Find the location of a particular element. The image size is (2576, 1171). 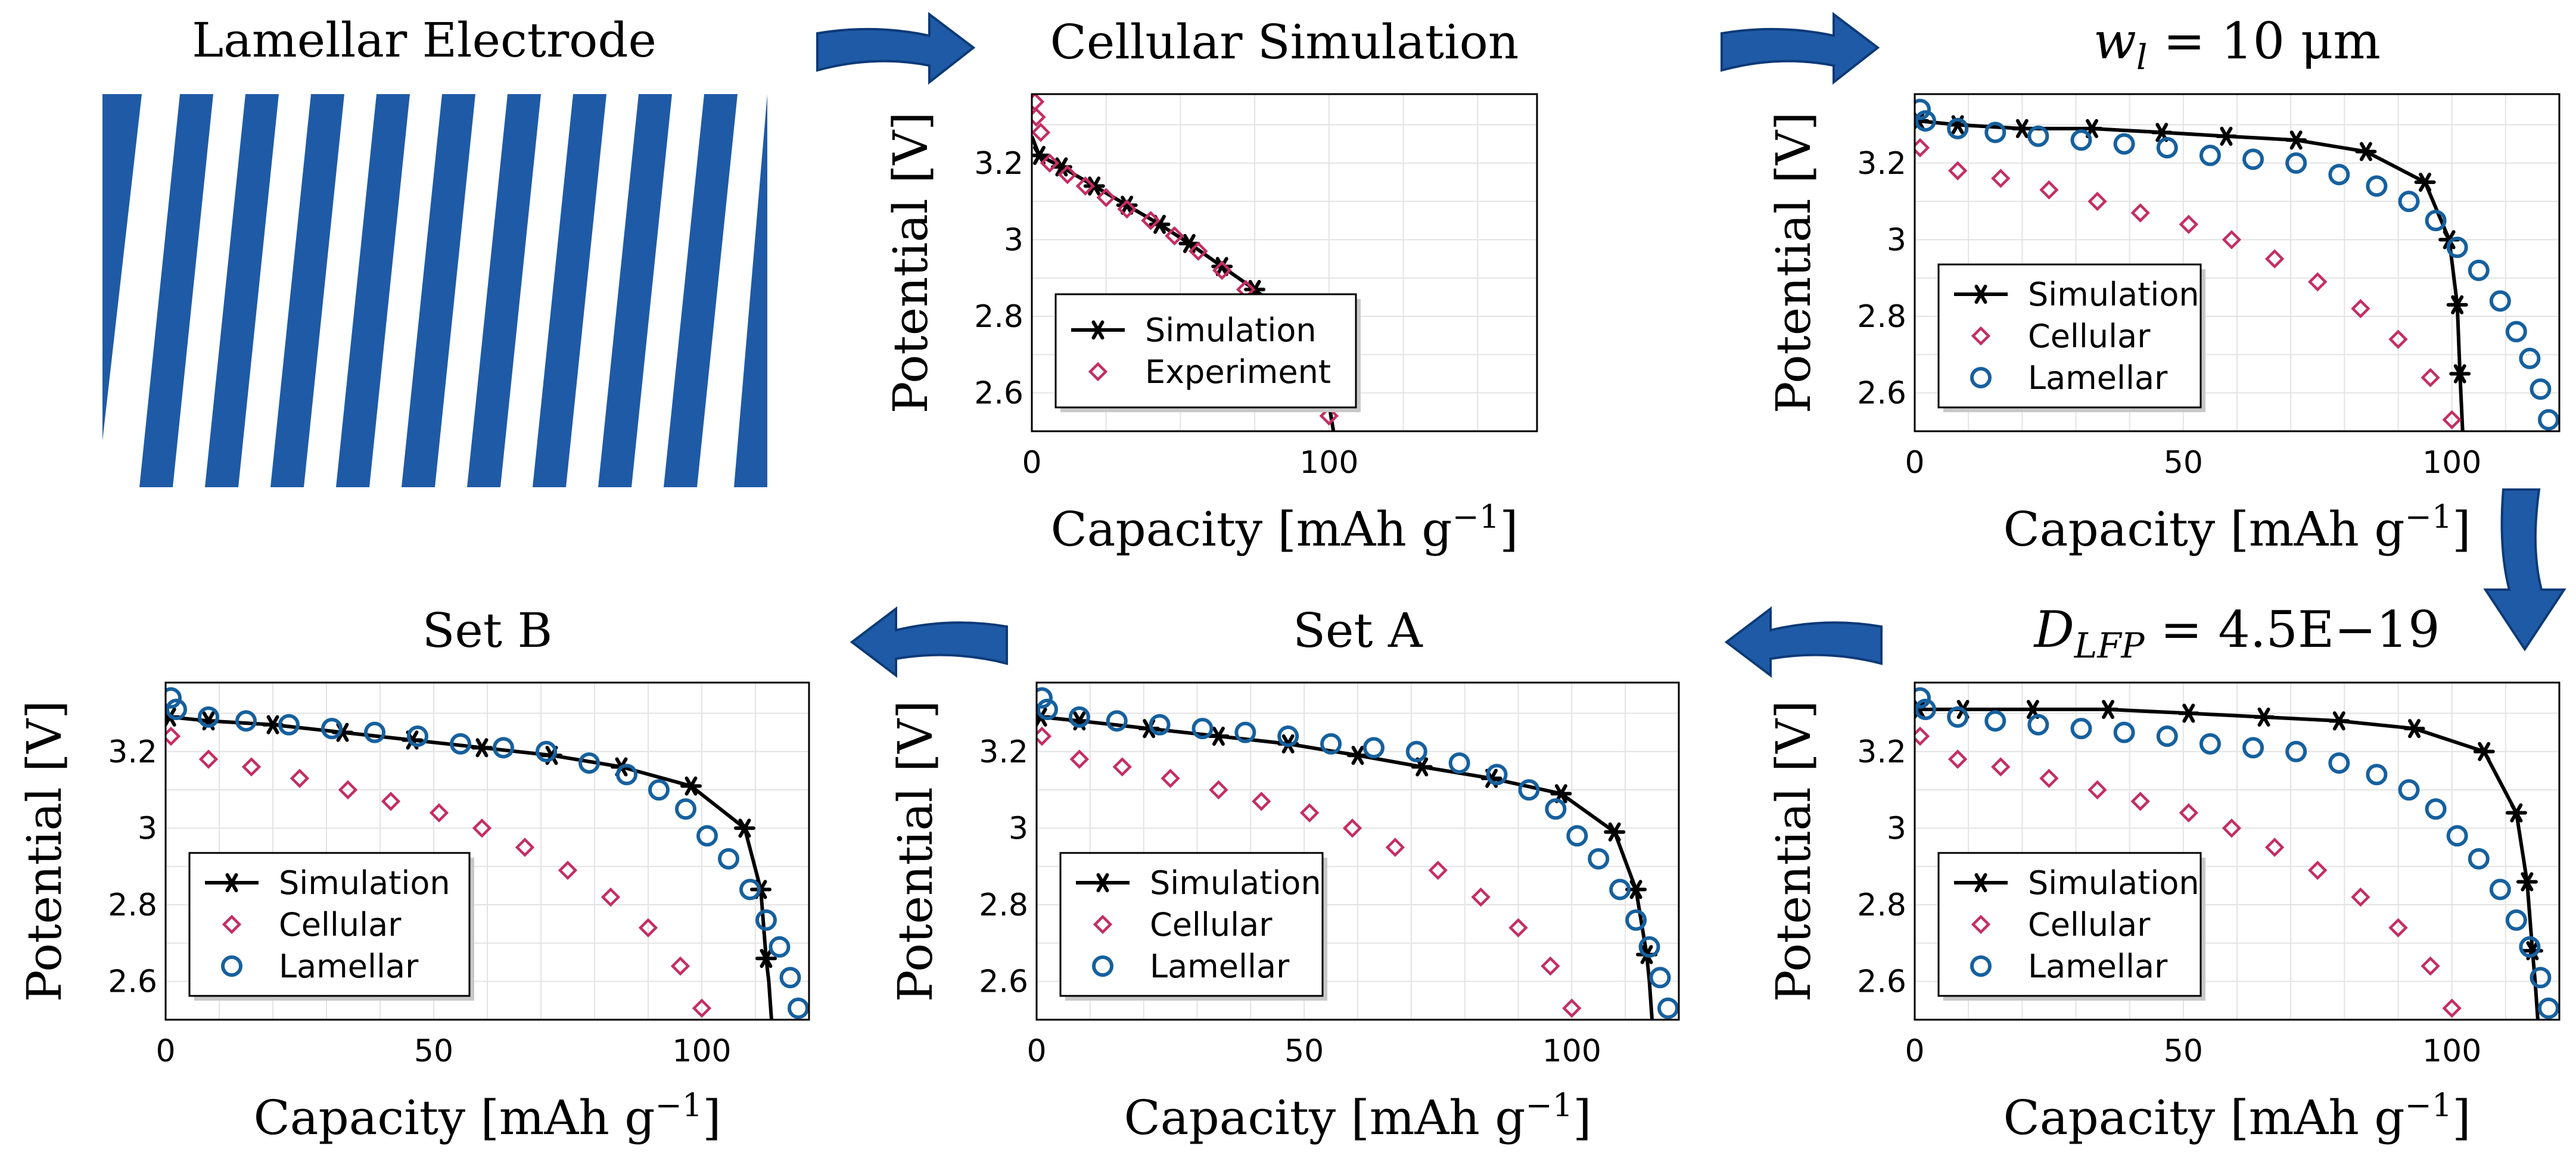

illustration-title: Lamellar Electrode is located at coordinates (424, 40).